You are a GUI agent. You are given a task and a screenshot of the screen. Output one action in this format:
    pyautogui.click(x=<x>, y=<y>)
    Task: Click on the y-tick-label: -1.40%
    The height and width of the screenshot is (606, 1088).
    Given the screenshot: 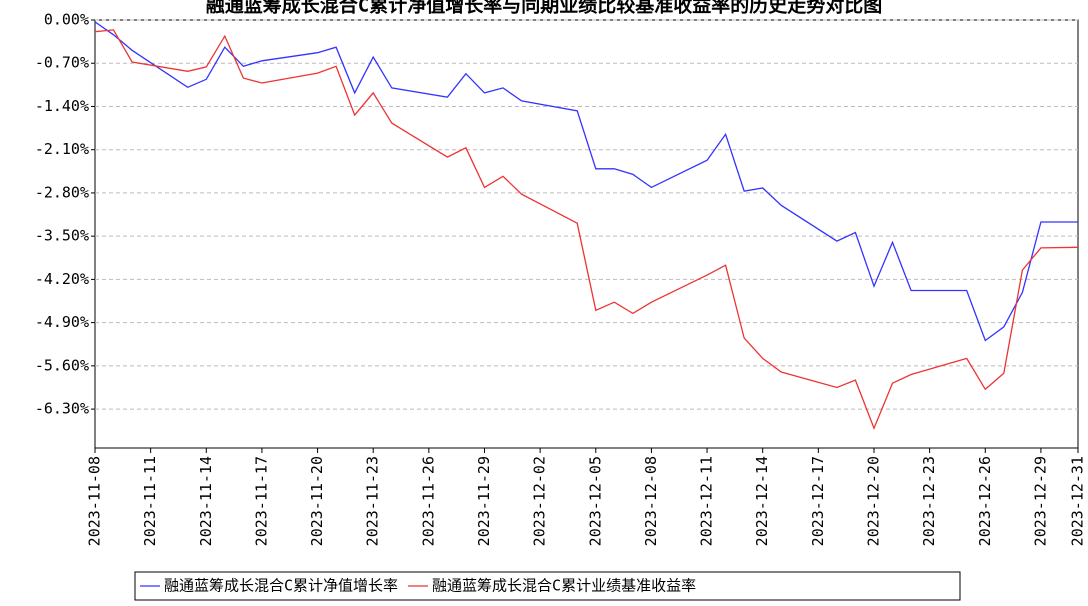 What is the action you would take?
    pyautogui.click(x=62, y=106)
    